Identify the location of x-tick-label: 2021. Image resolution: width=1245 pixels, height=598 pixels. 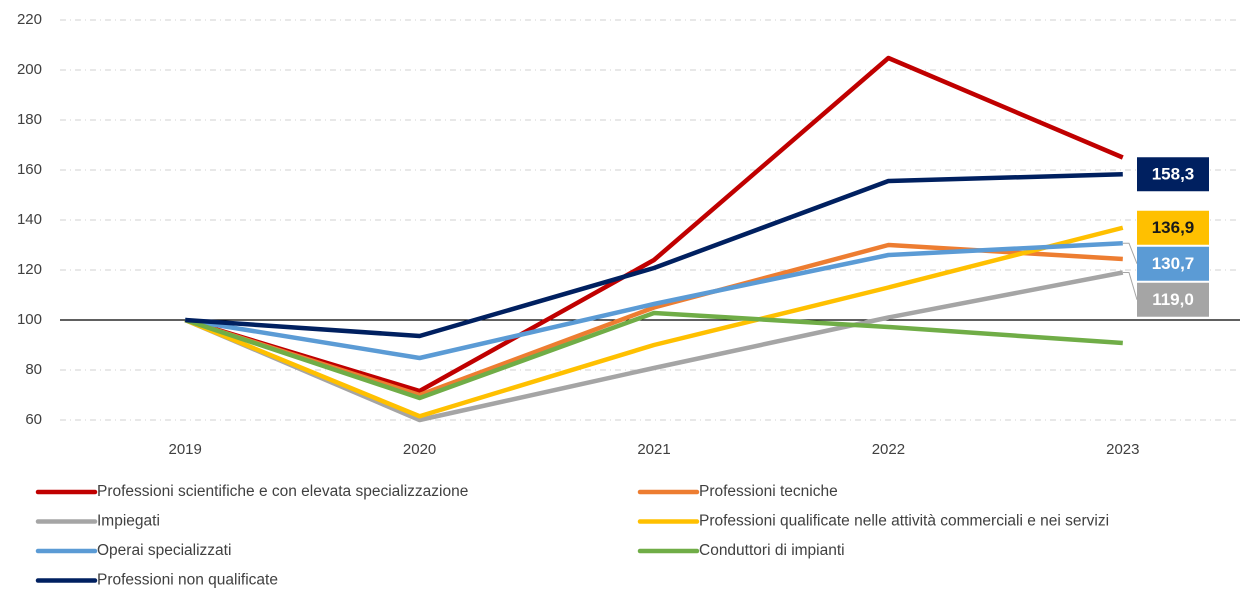
(653, 449).